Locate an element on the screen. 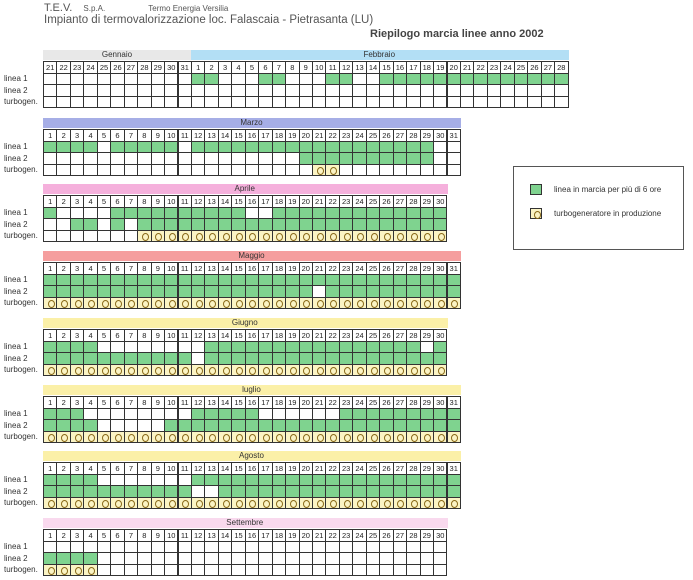 The height and width of the screenshot is (580, 693). legend-running-swatch is located at coordinates (536, 189).